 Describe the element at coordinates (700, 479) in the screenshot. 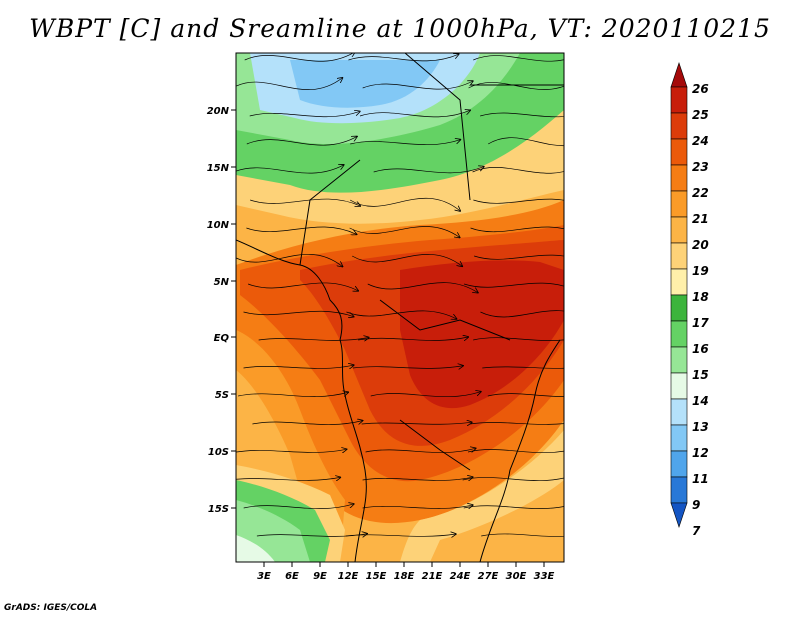

I see `colorbar-label-11: 11` at that location.